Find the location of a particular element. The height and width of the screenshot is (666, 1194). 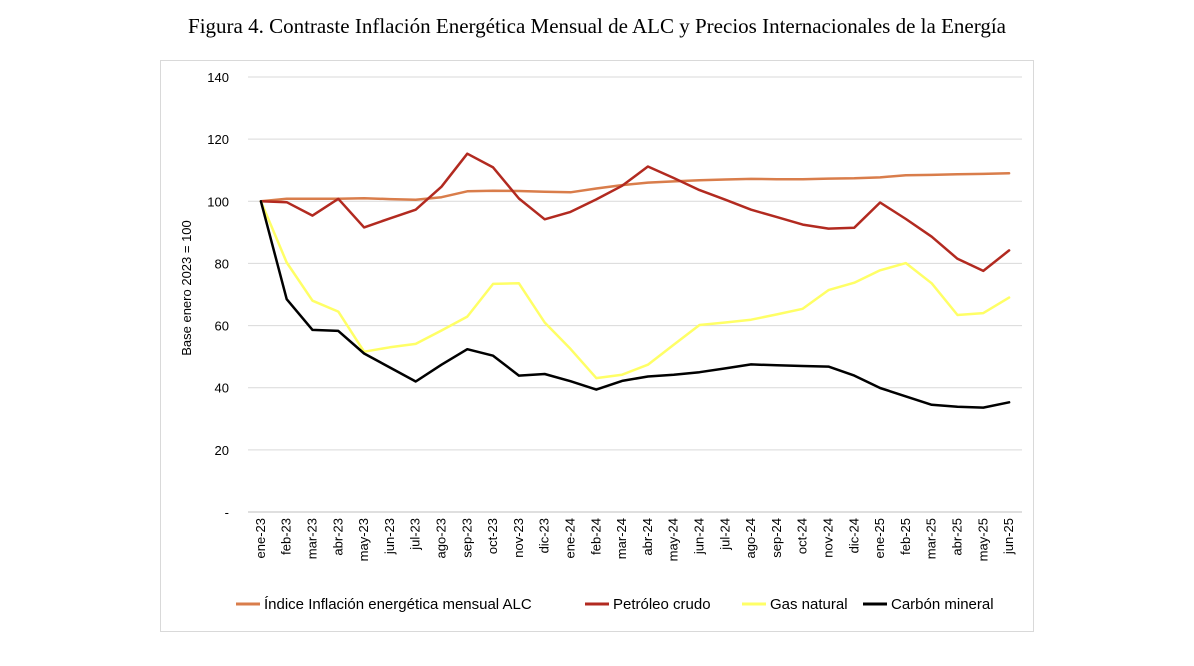

x-tick-label: jun-23 is located at coordinates (389, 536).